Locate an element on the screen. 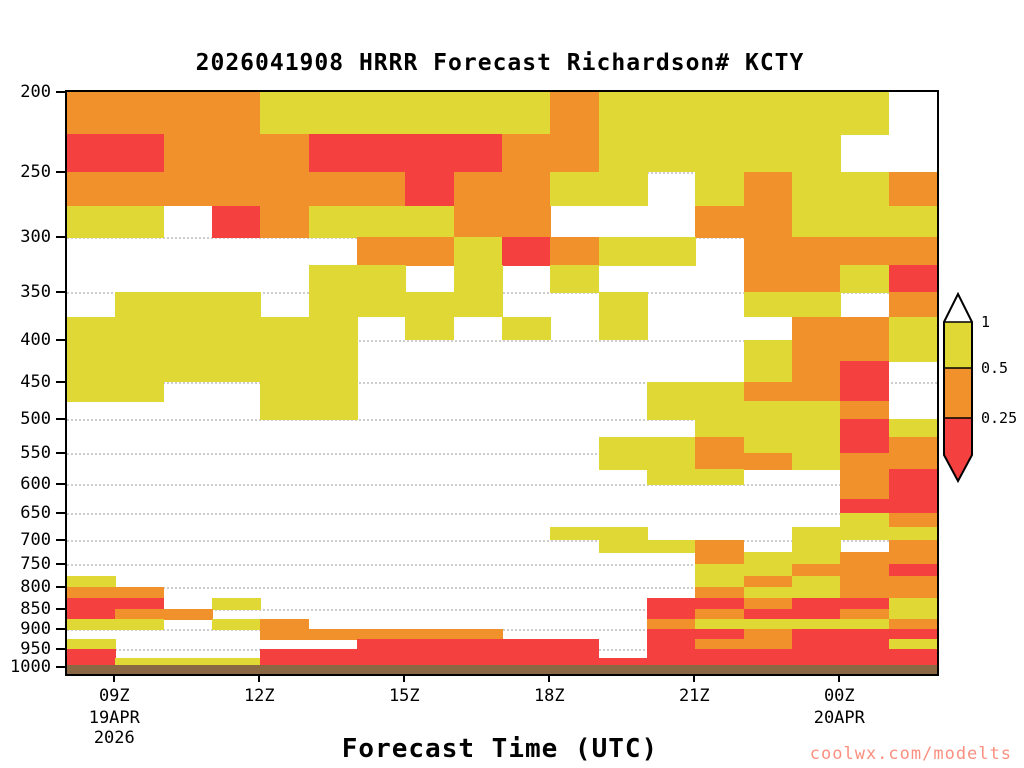 The height and width of the screenshot is (768, 1024). colorbar-seg-red is located at coordinates (958, 436).